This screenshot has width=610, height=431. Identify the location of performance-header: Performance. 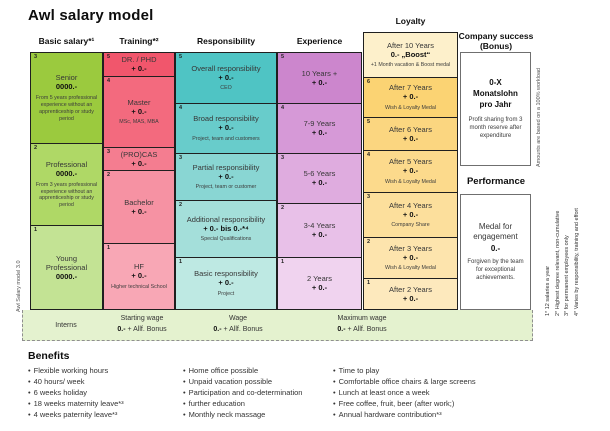
(496, 181).